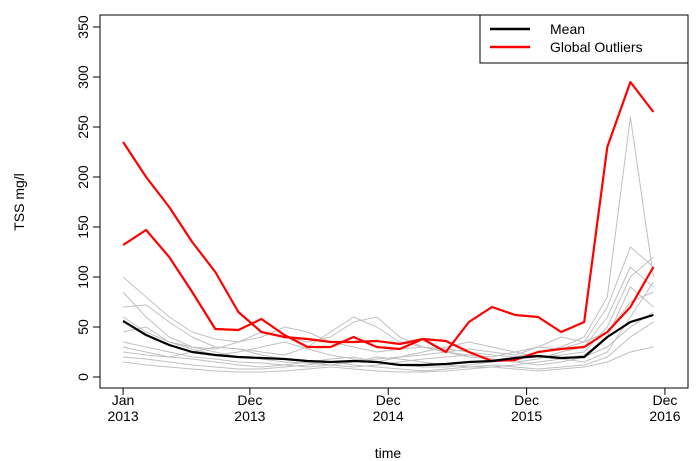 Image resolution: width=700 pixels, height=461 pixels. What do you see at coordinates (665, 408) in the screenshot?
I see `x-tick-label: Dec 2016` at bounding box center [665, 408].